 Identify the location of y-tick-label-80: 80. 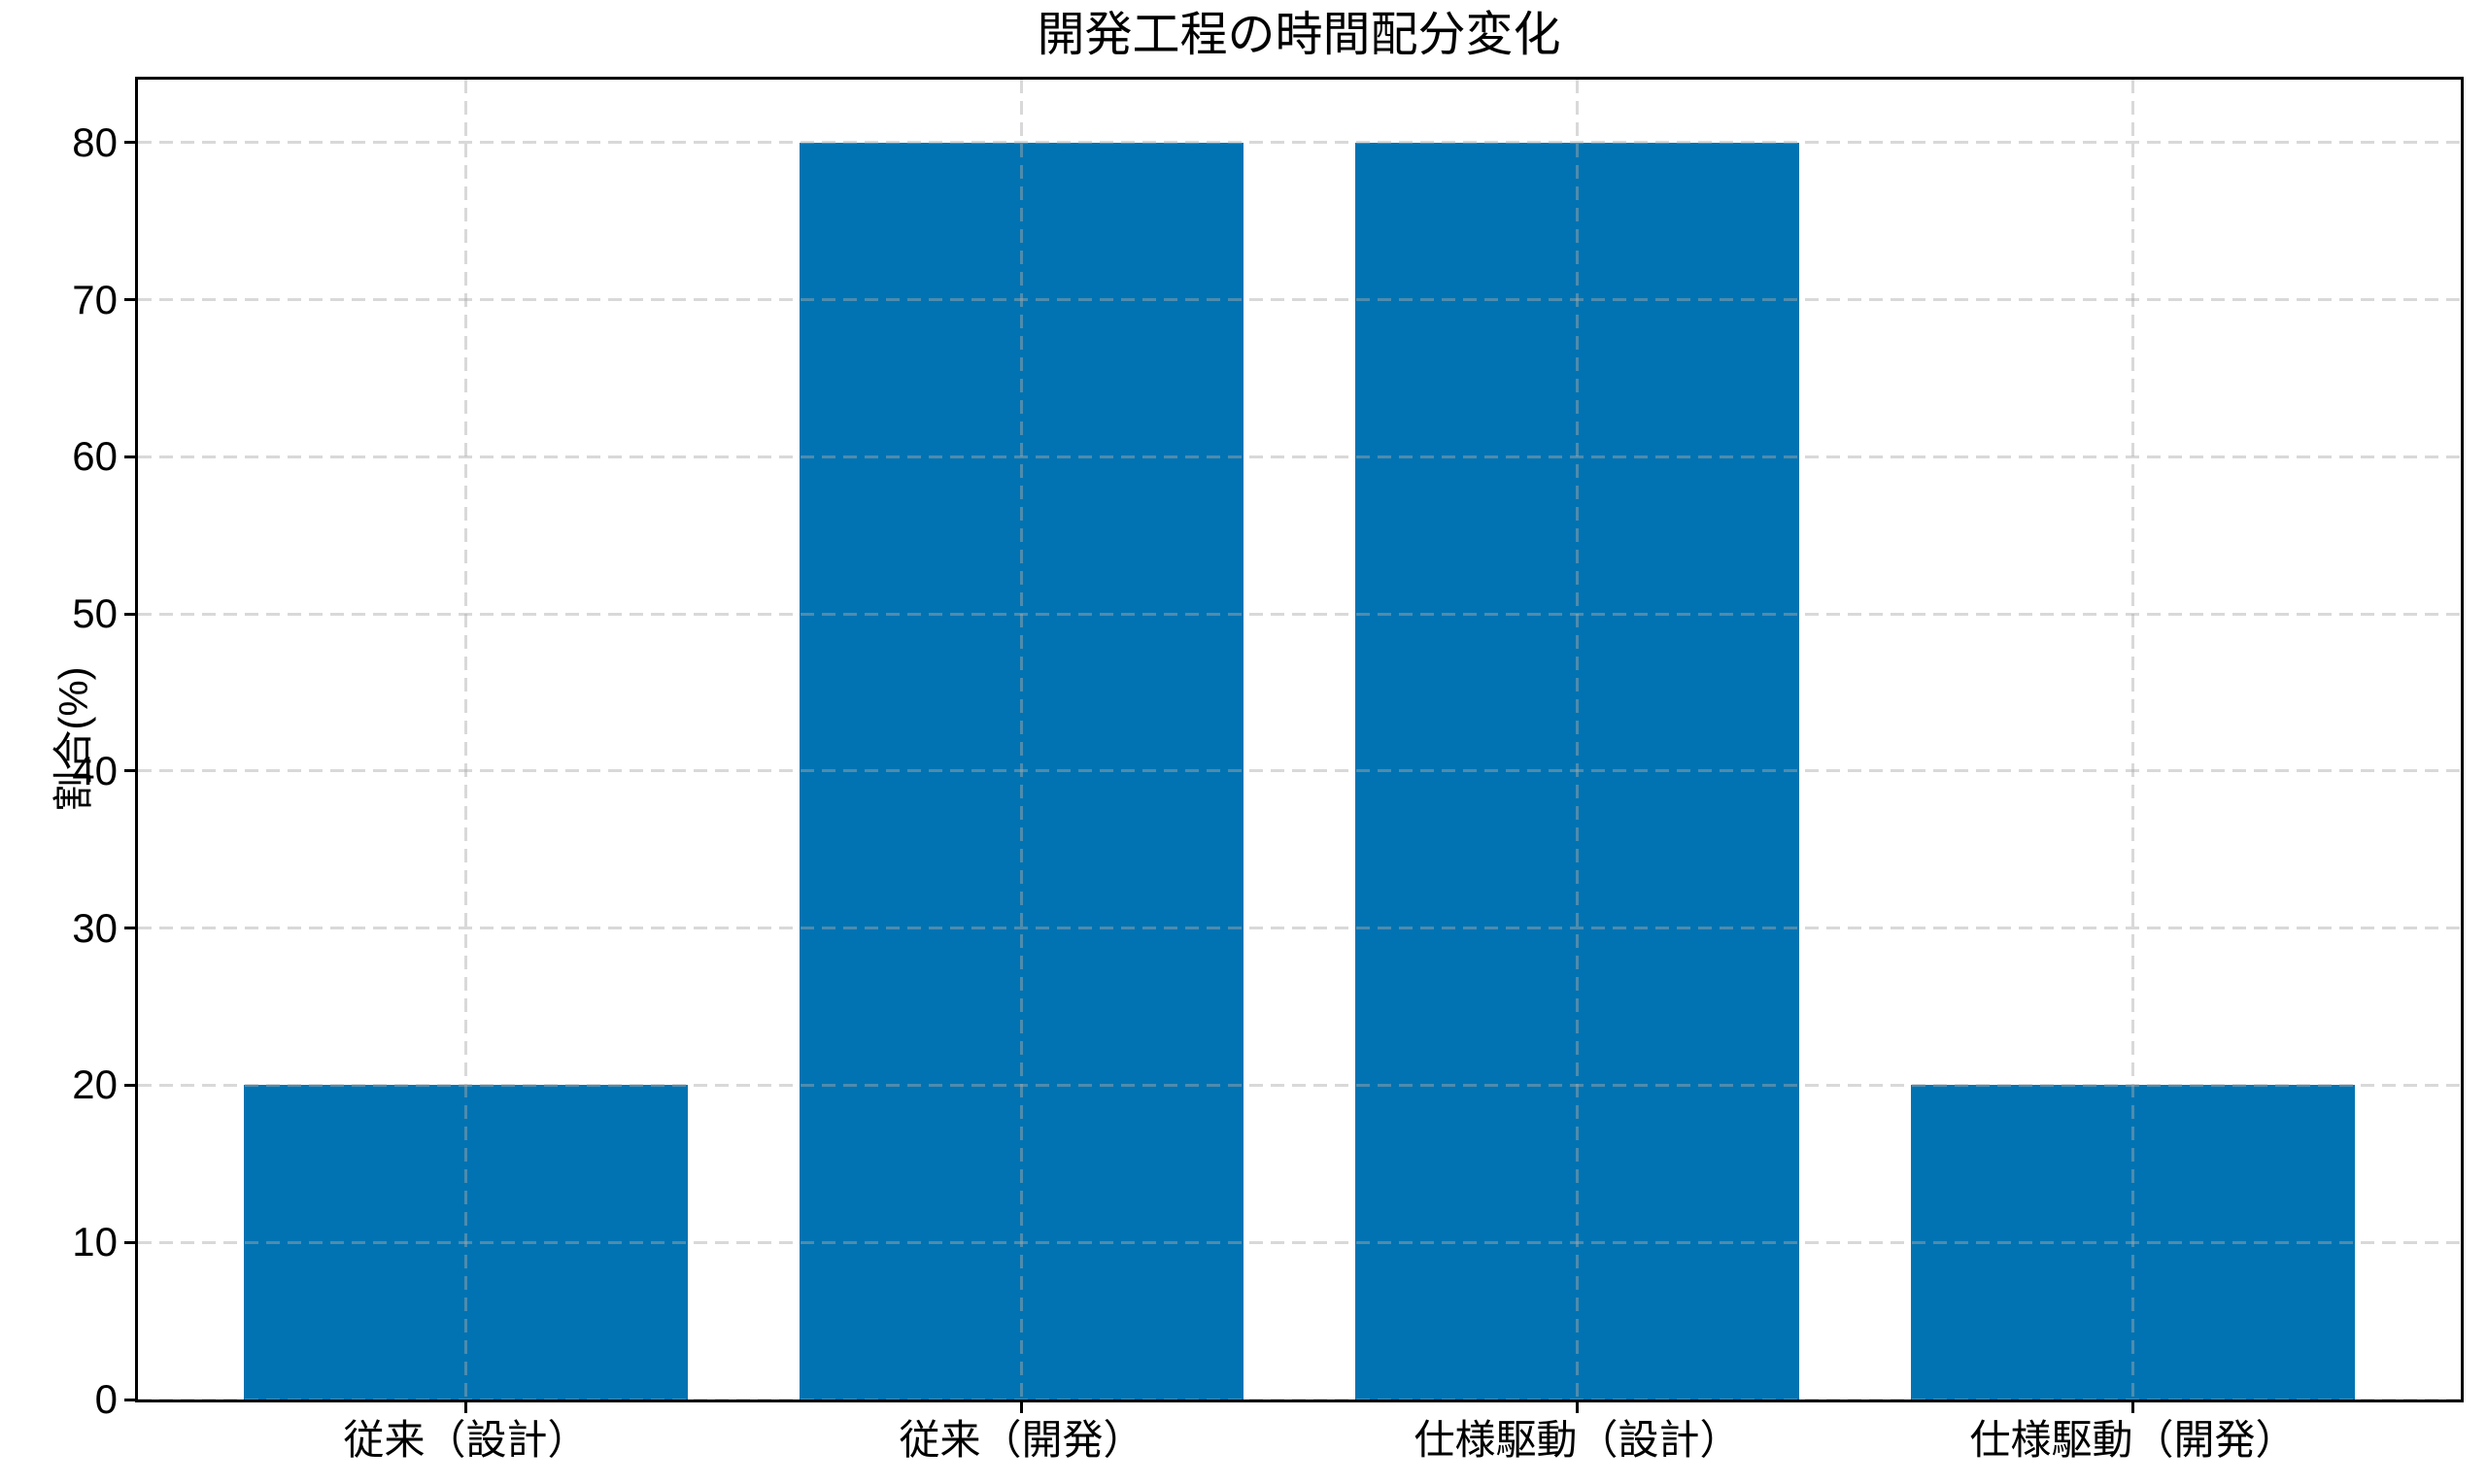
(95, 141).